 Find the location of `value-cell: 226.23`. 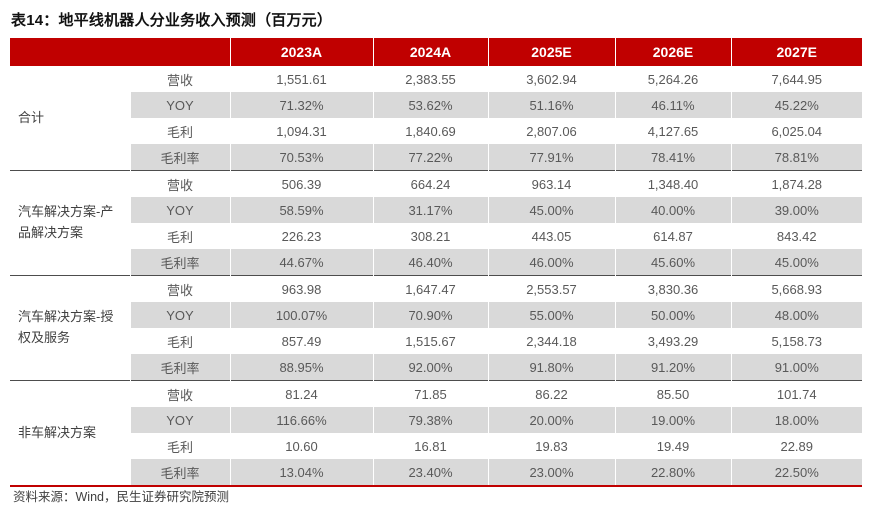

value-cell: 226.23 is located at coordinates (301, 236).